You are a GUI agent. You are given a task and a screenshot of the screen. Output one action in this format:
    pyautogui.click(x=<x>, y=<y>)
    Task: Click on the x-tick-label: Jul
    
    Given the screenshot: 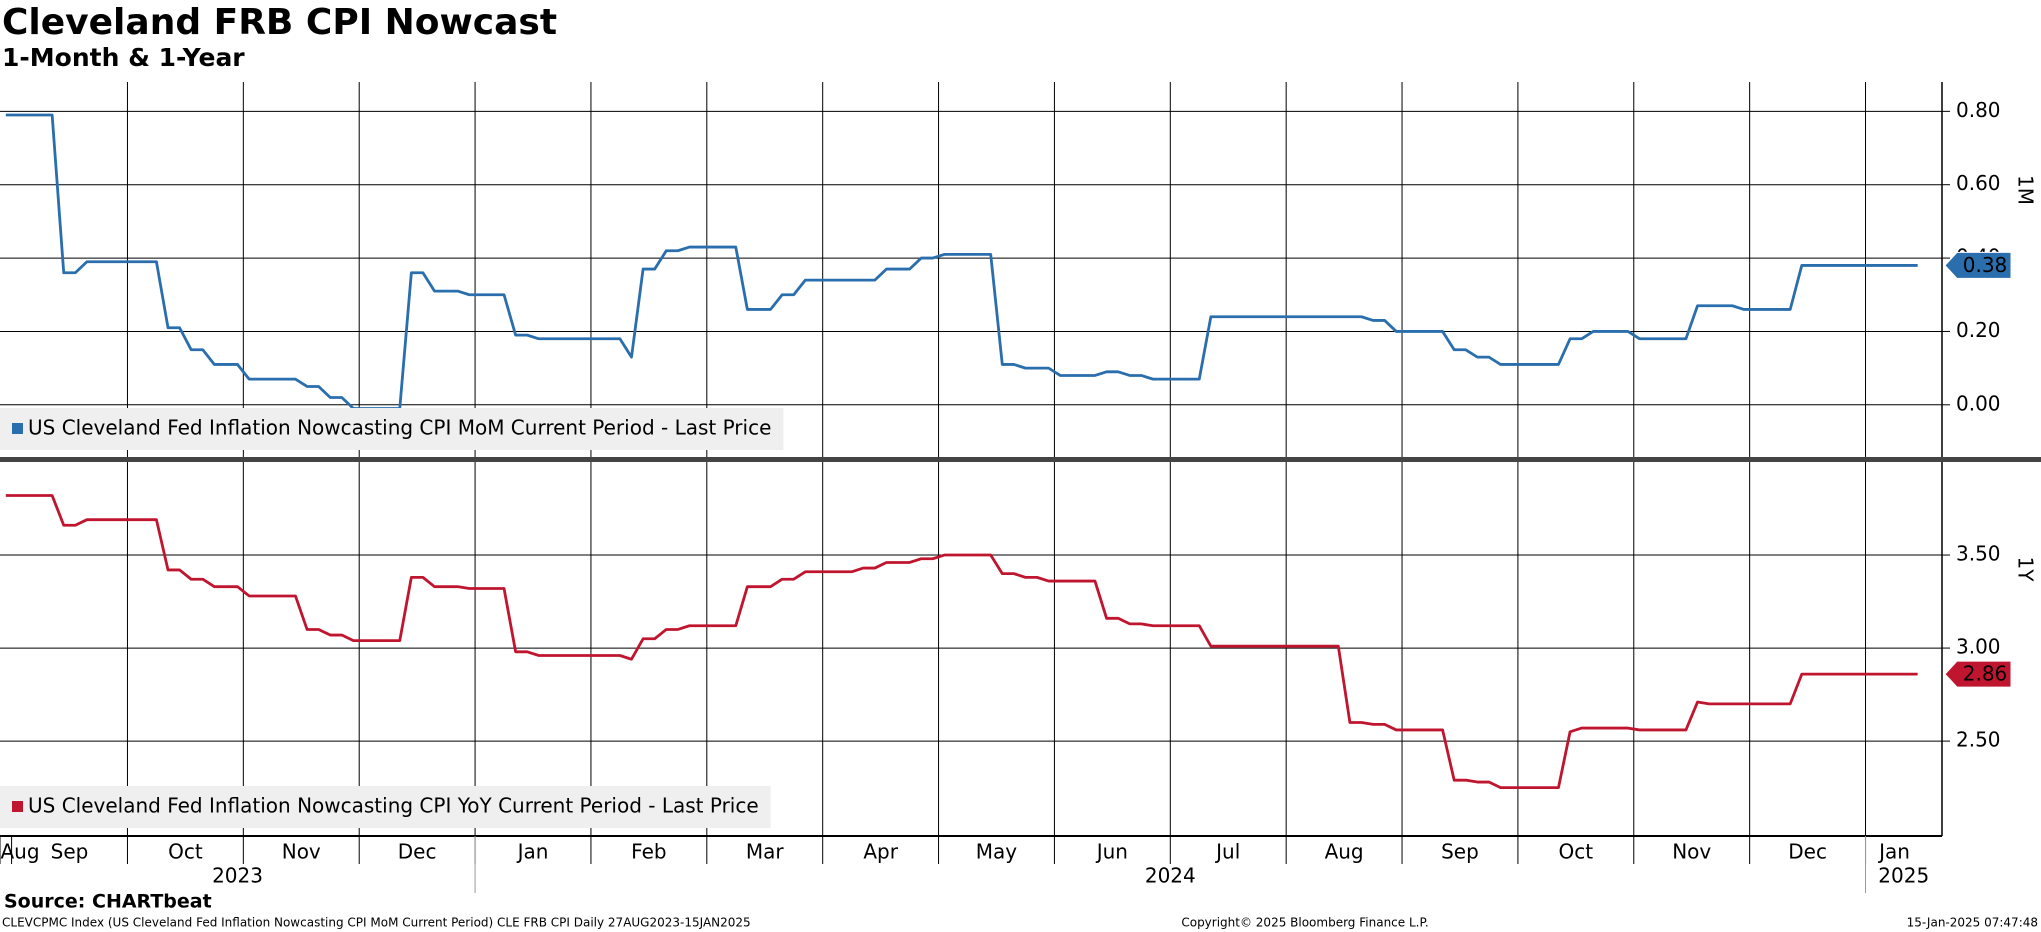 What is the action you would take?
    pyautogui.click(x=1227, y=852)
    